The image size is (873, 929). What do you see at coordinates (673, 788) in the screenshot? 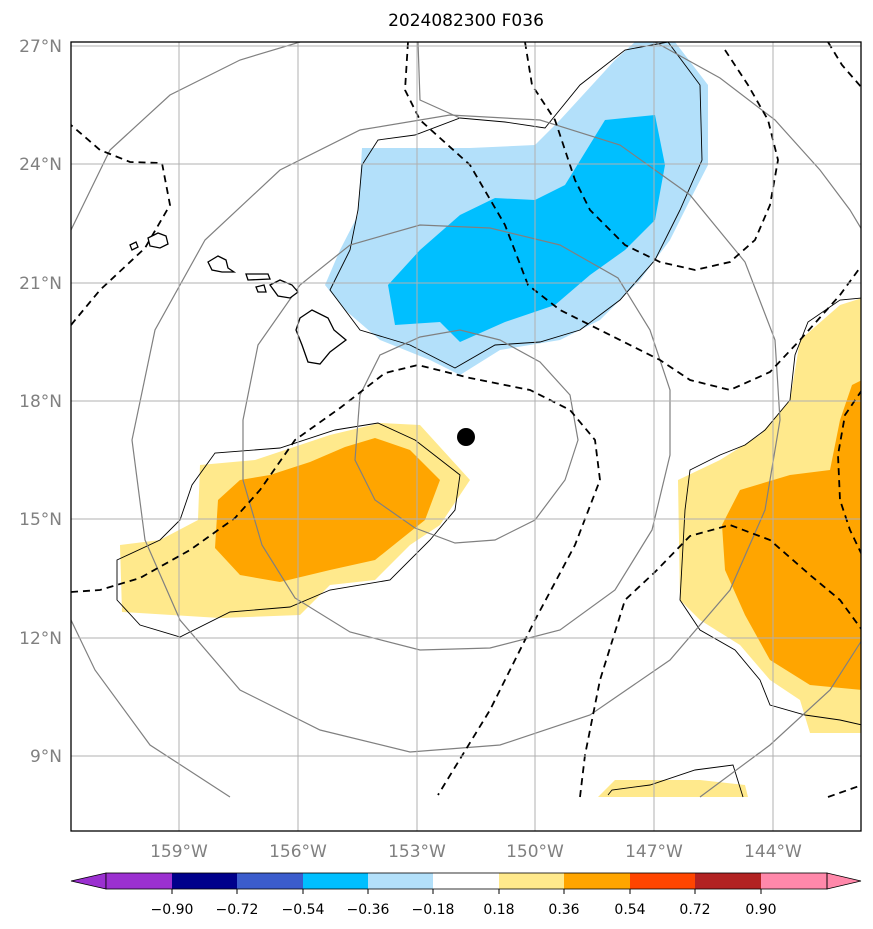
I see `positive-anomaly-south-light` at bounding box center [673, 788].